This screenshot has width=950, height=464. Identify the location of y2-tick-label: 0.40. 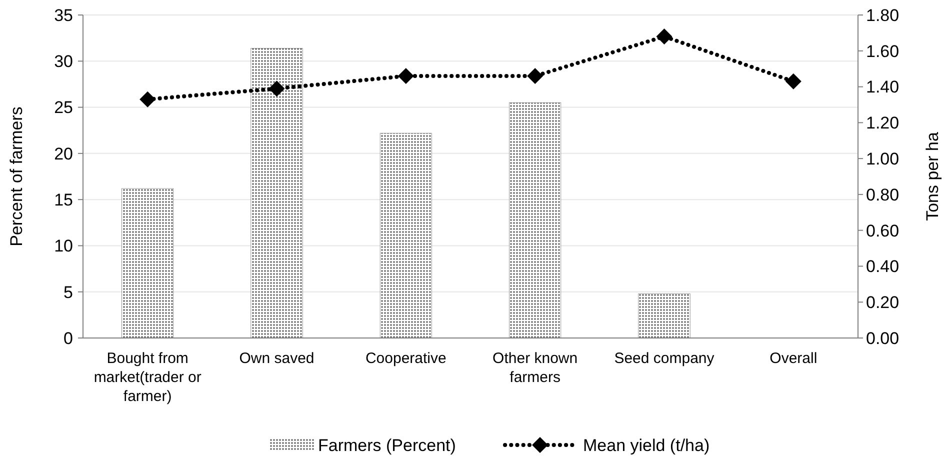
(883, 266).